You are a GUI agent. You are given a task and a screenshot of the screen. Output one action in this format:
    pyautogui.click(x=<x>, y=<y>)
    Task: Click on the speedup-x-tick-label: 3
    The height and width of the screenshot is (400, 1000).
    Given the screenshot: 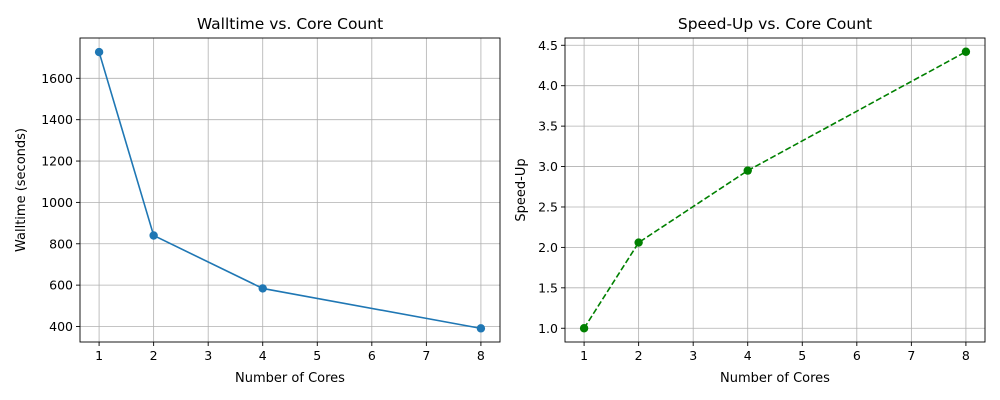 What is the action you would take?
    pyautogui.click(x=693, y=355)
    